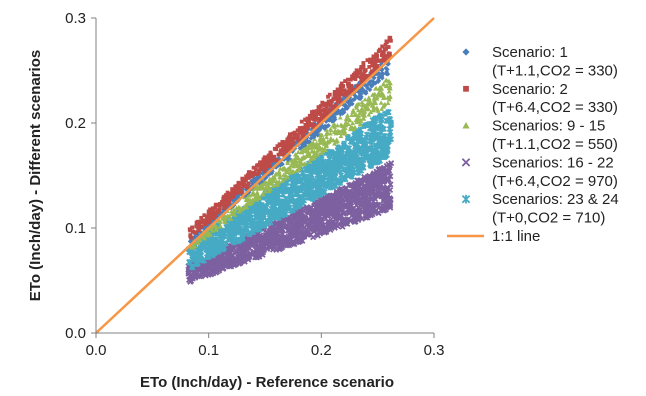 Image resolution: width=646 pixels, height=396 pixels. I want to click on x-tick-label: 0.2, so click(321, 350).